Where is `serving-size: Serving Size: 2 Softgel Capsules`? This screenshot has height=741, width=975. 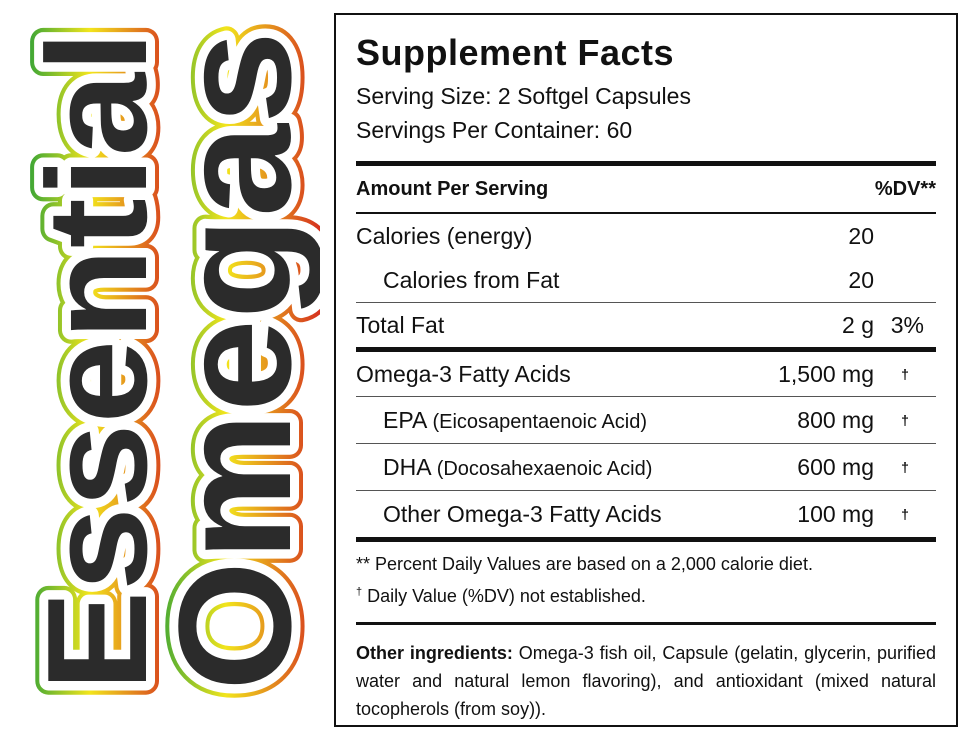 serving-size: Serving Size: 2 Softgel Capsules is located at coordinates (523, 96).